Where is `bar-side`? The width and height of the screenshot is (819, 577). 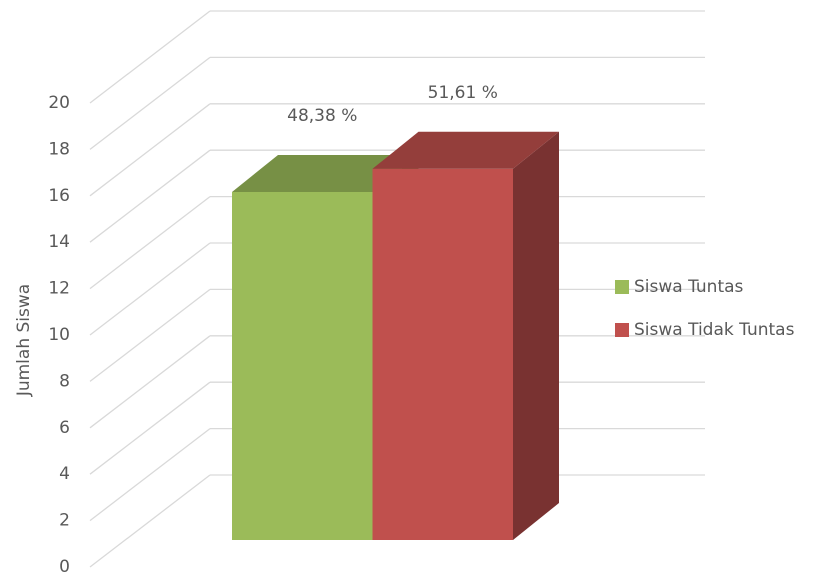 bar-side is located at coordinates (536, 336).